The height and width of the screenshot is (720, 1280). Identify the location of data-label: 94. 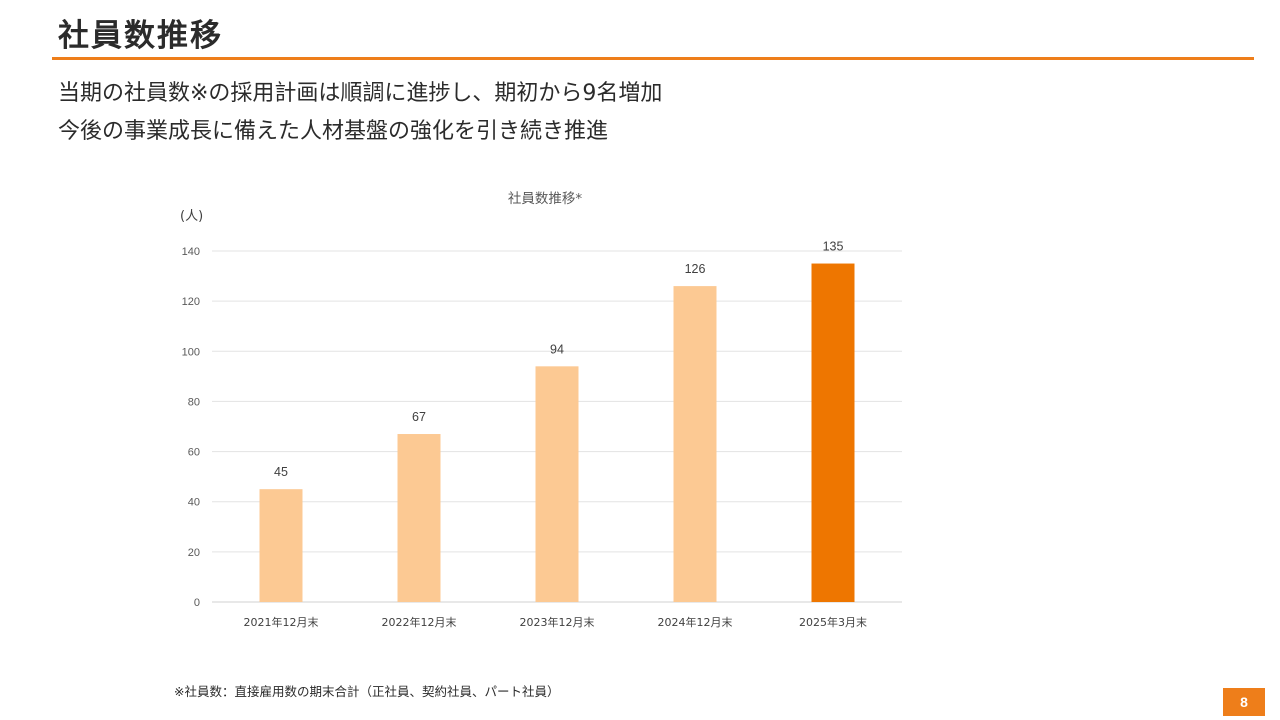
(557, 349).